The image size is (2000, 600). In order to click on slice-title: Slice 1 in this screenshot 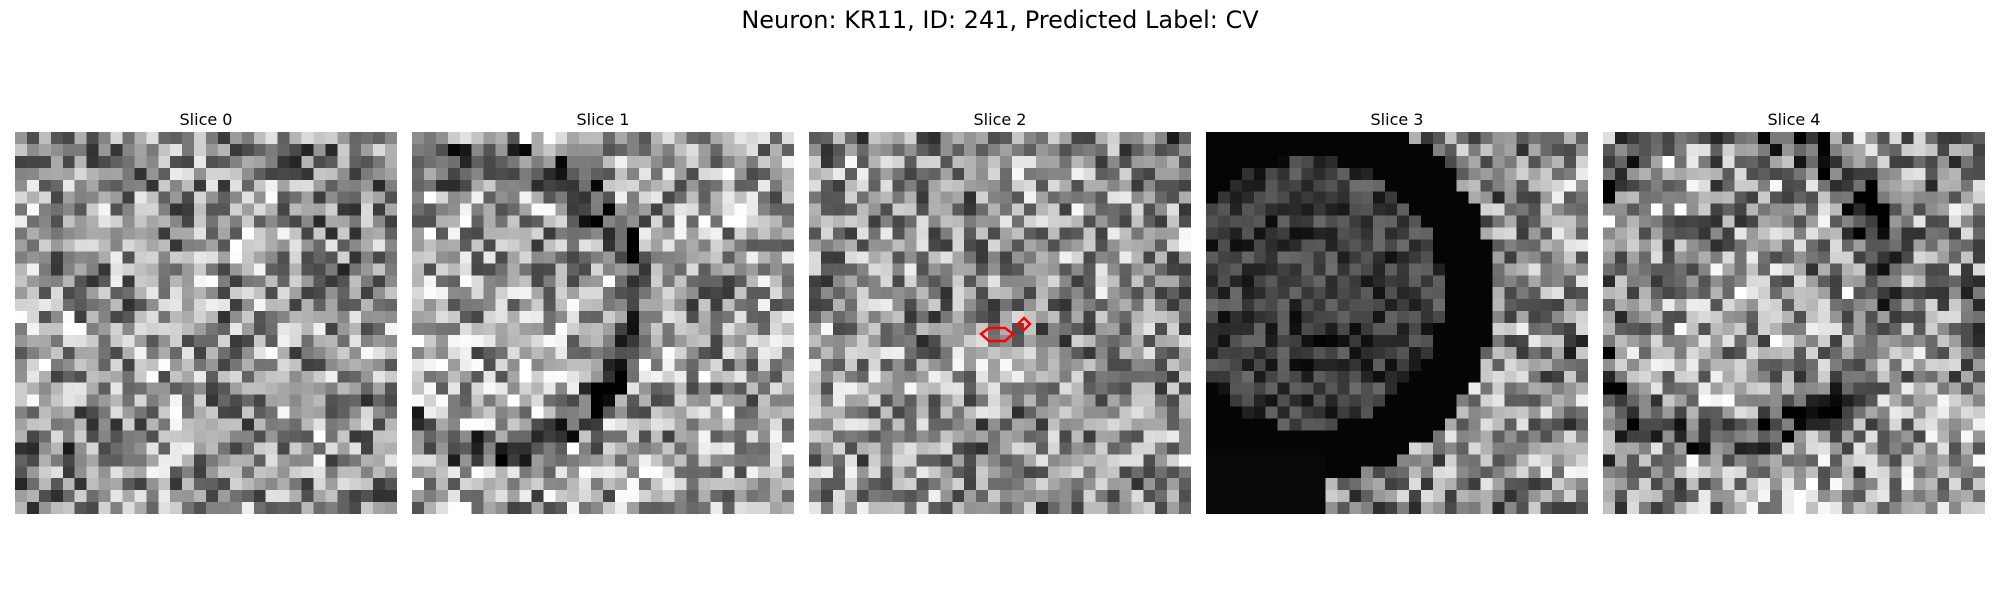, I will do `click(603, 119)`.